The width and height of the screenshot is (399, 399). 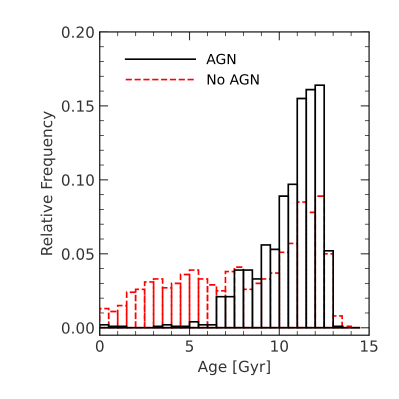 I want to click on x-tick-label: 10, so click(x=279, y=346).